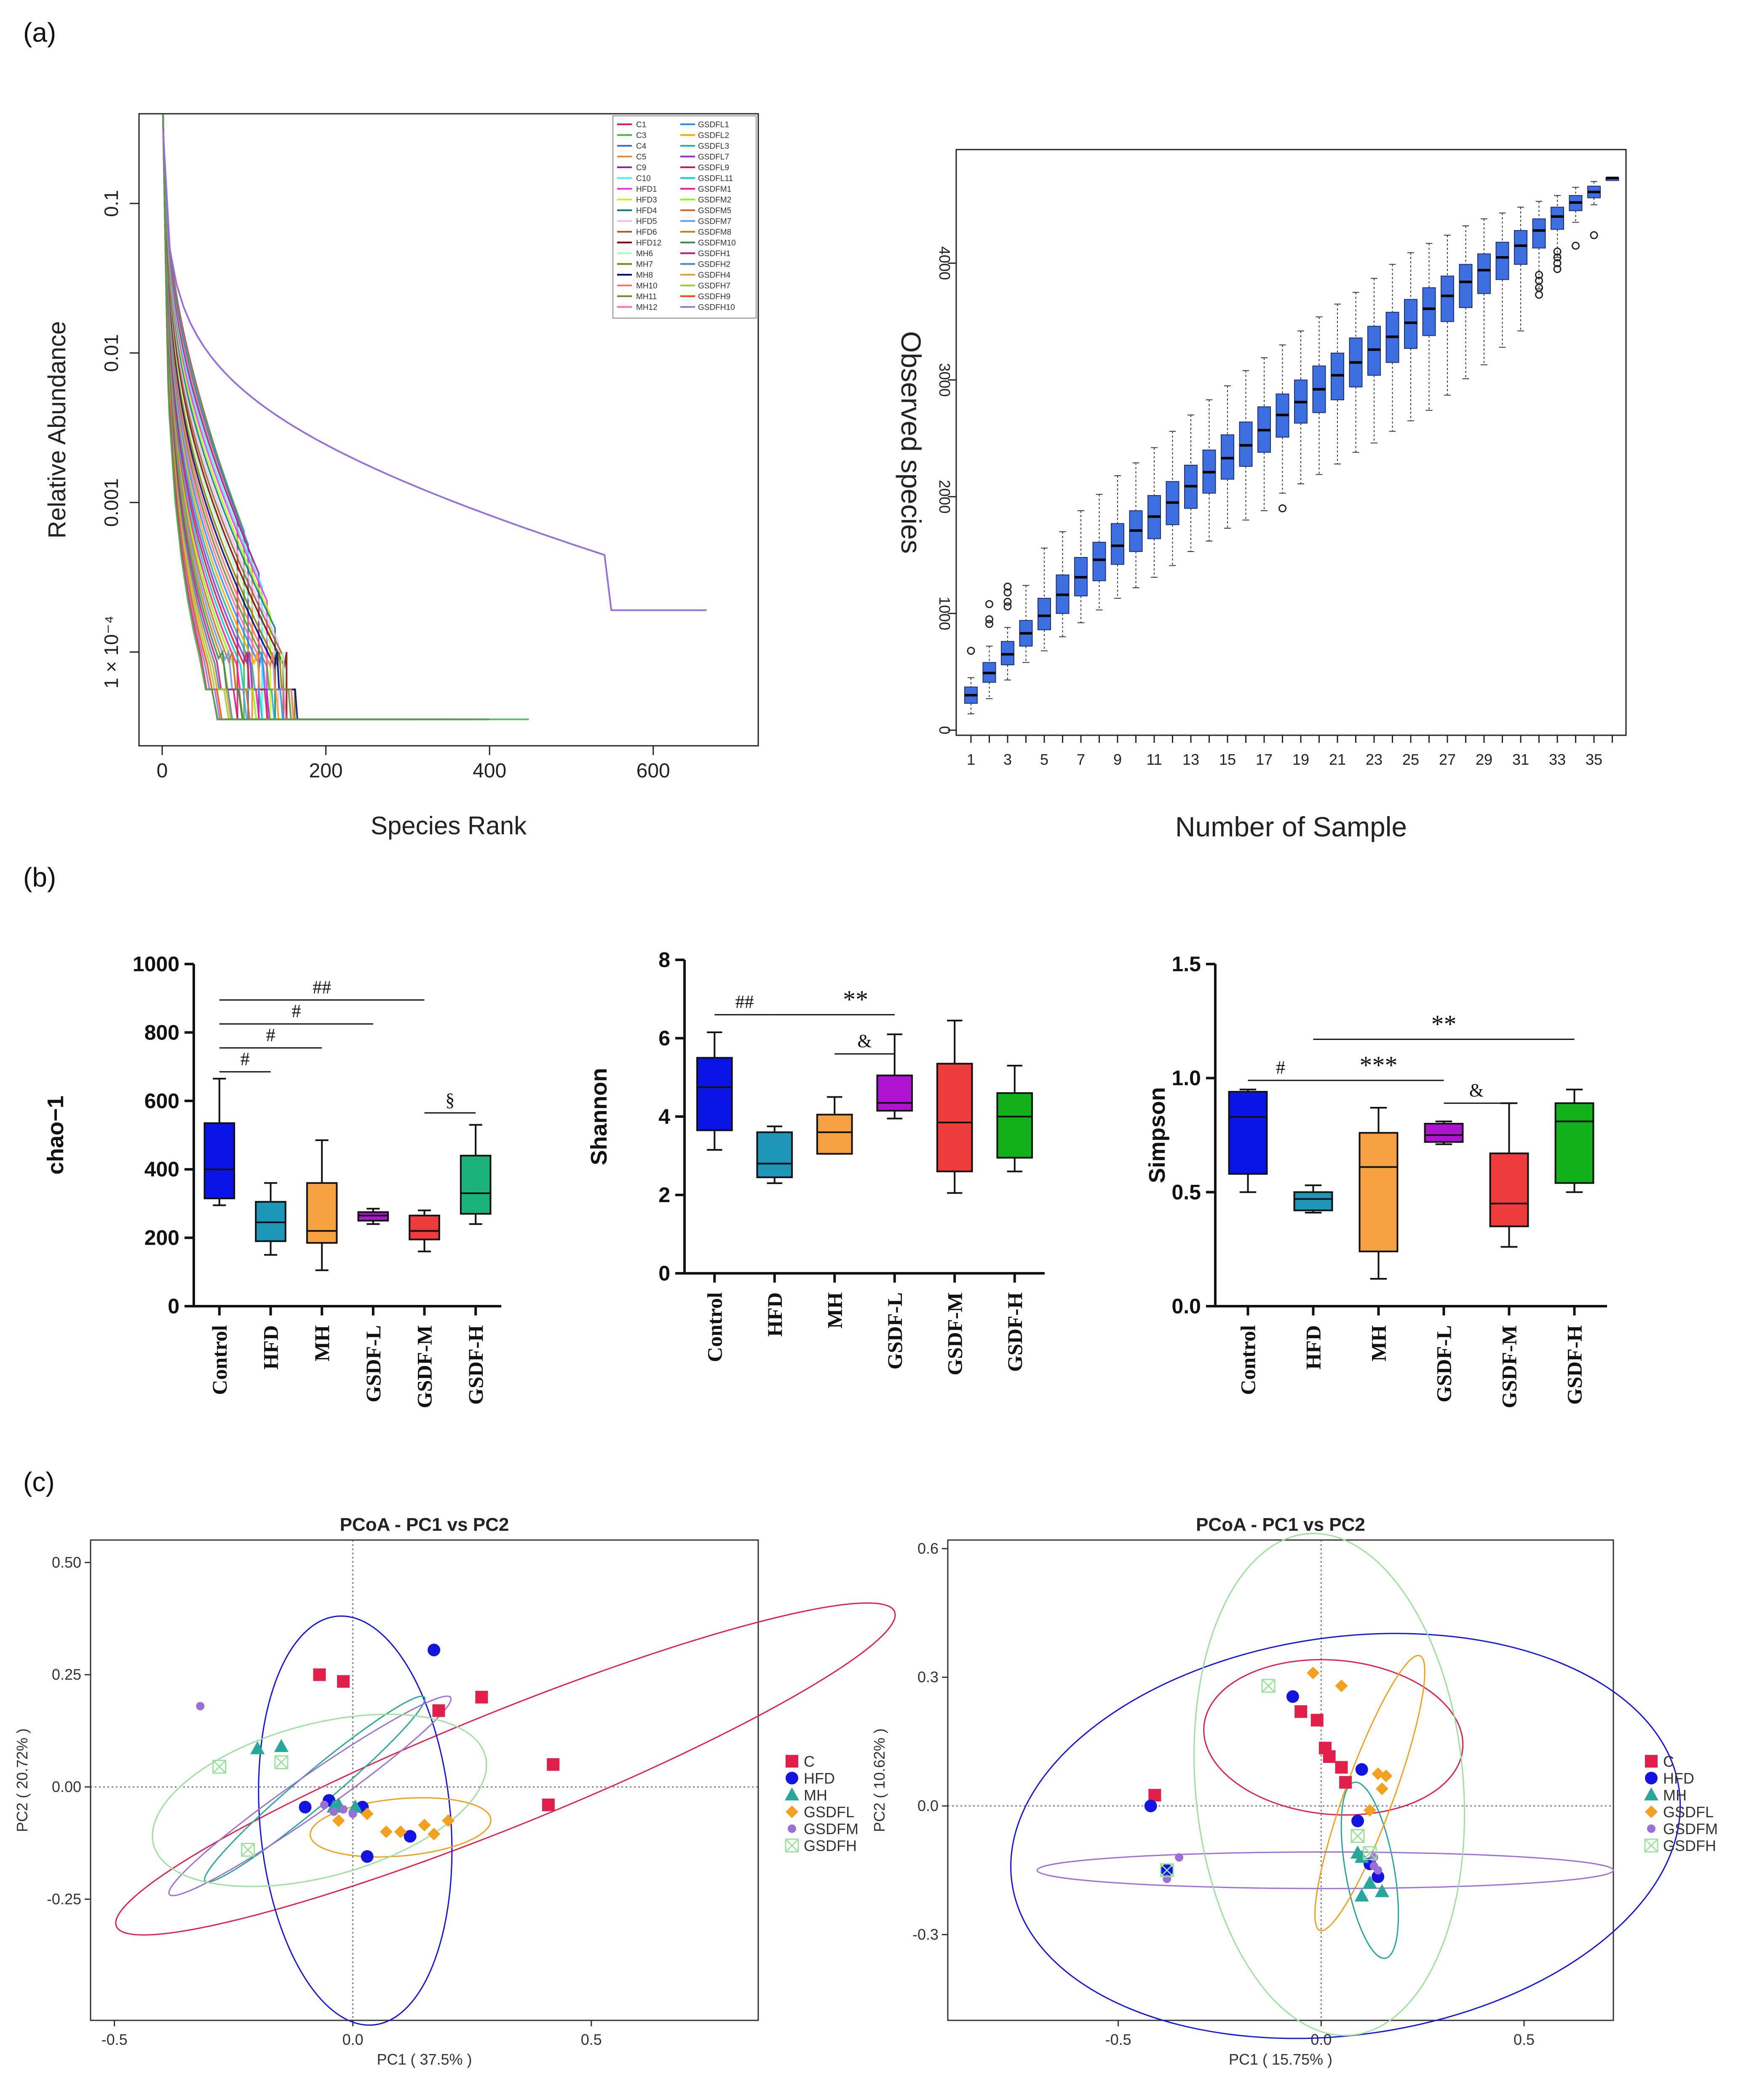  I want to click on x-tick-label: 19, so click(1301, 759).